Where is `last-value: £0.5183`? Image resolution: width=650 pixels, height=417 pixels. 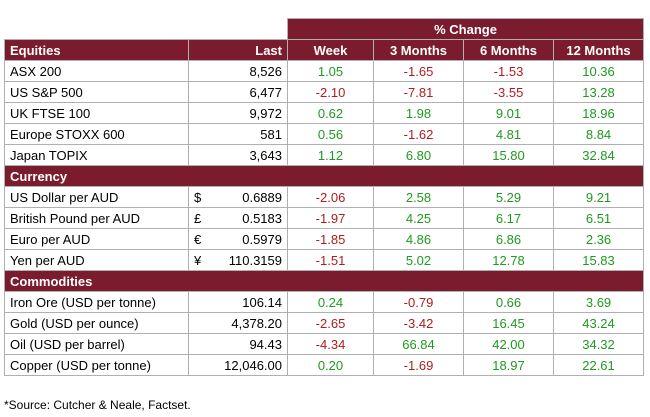
last-value: £0.5183 is located at coordinates (238, 218).